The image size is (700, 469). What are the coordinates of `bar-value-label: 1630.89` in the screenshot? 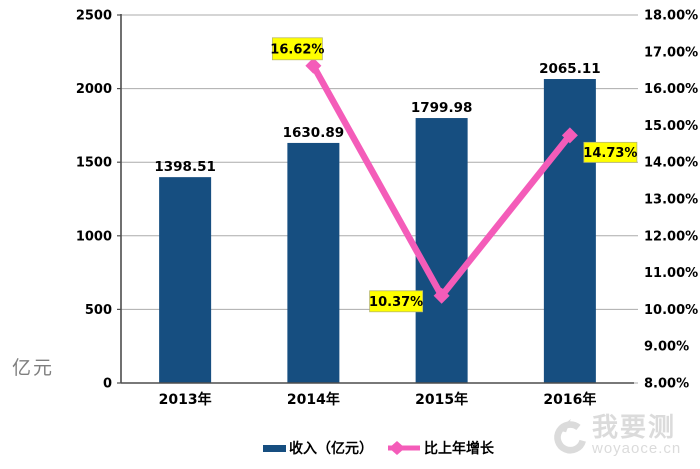 It's located at (314, 133).